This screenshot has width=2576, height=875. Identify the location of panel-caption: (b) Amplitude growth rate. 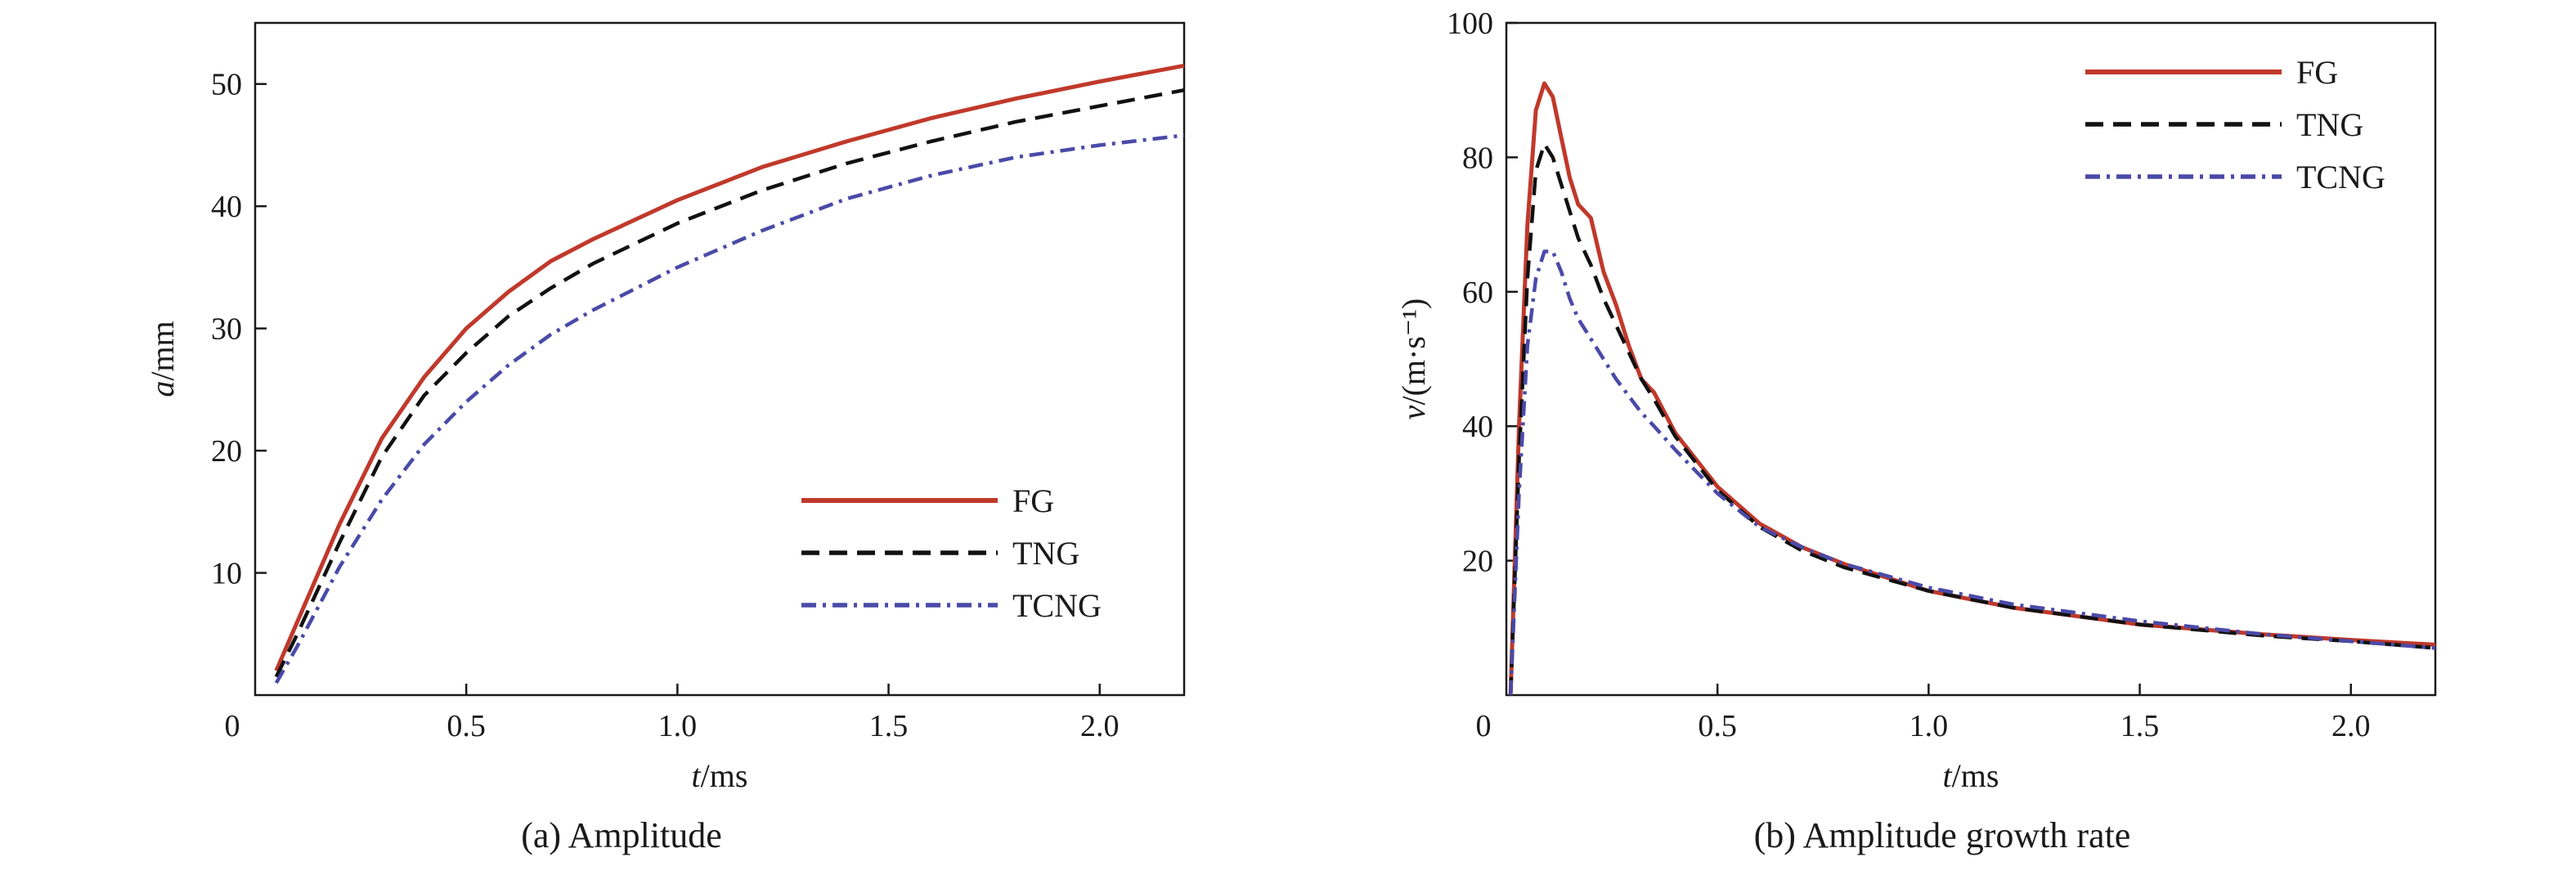
(1943, 835).